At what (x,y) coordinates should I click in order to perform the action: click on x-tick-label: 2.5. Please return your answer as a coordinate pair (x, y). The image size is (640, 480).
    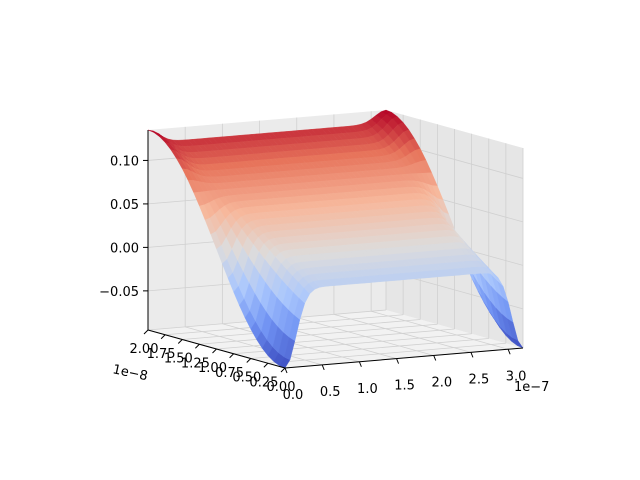
    Looking at the image, I should click on (479, 379).